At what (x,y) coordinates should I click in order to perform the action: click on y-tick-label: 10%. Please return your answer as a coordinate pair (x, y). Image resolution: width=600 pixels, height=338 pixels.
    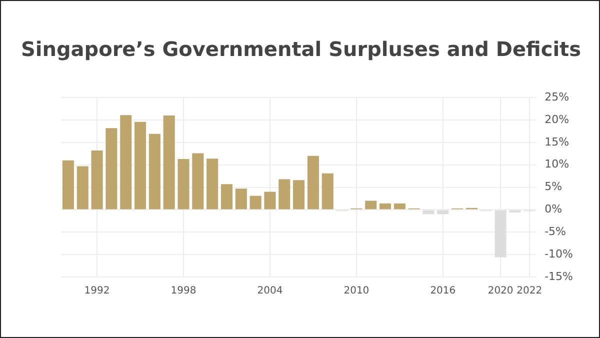
    Looking at the image, I should click on (557, 164).